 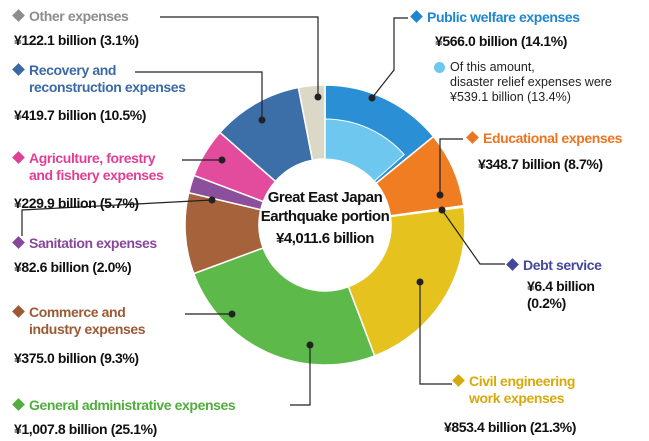 I want to click on center-total: ¥4,011.6 billion, so click(x=325, y=238).